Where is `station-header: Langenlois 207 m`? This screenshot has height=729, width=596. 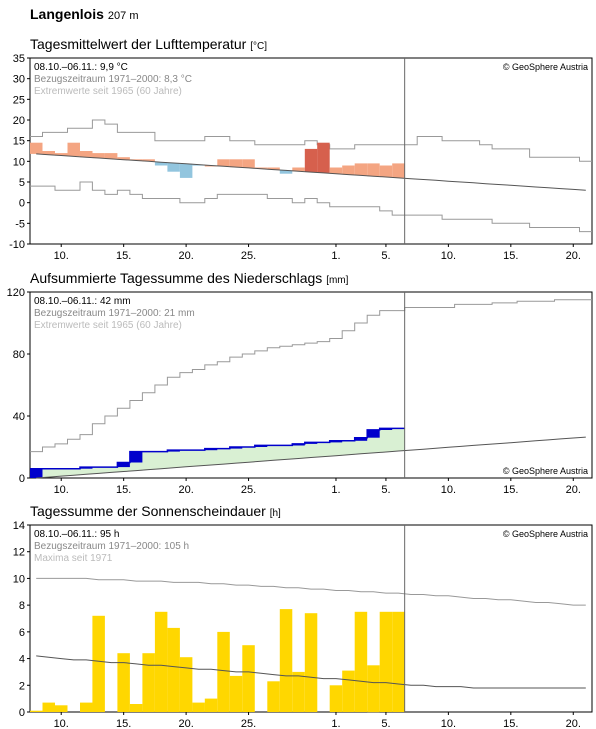 station-header: Langenlois 207 m is located at coordinates (84, 14).